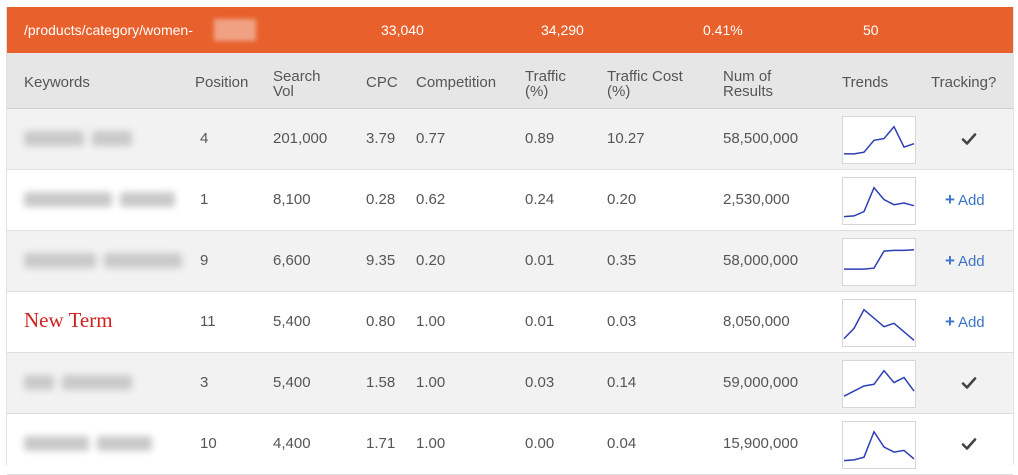 The height and width of the screenshot is (475, 1018). Describe the element at coordinates (622, 199) in the screenshot. I see `traffic-cost-cell: 0.20` at that location.